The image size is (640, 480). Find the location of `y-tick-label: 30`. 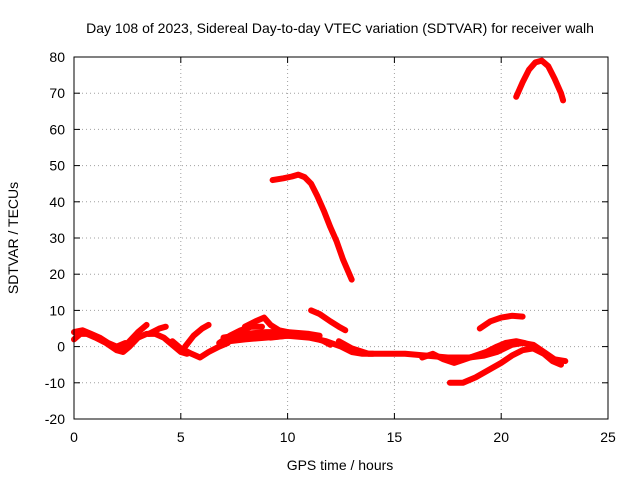

y-tick-label: 30 is located at coordinates (57, 238).